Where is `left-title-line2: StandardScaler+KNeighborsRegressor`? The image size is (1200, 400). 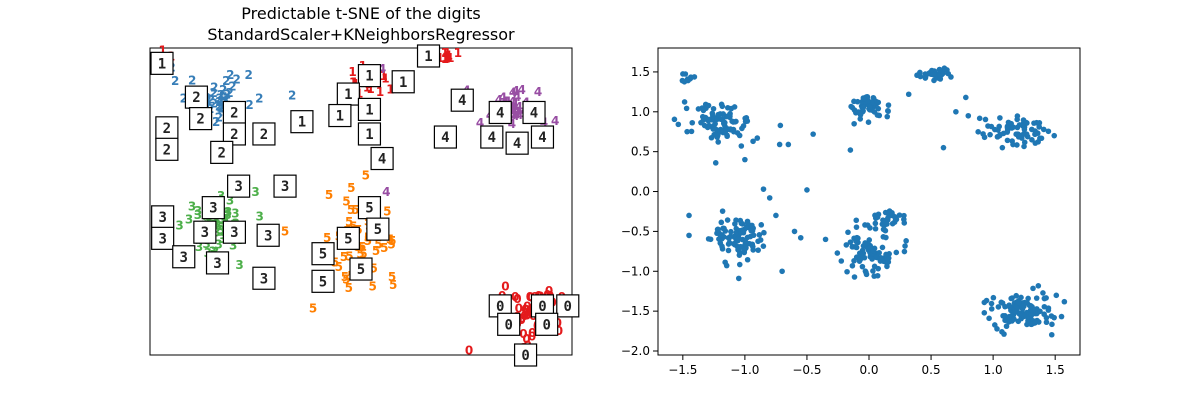
left-title-line2: StandardScaler+KNeighborsRegressor is located at coordinates (361, 34).